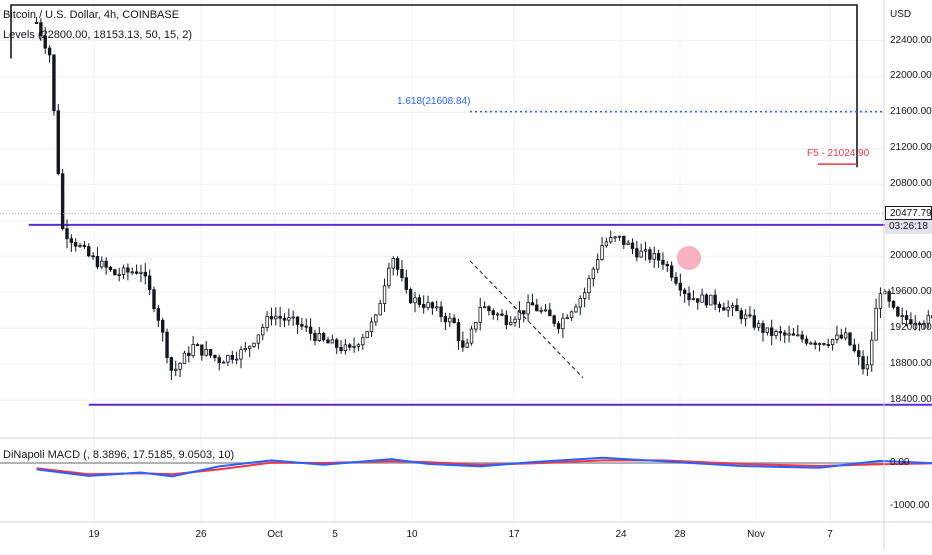 Image resolution: width=932 pixels, height=555 pixels. Describe the element at coordinates (899, 462) in the screenshot. I see `macd-tick-label: 0.00` at that location.